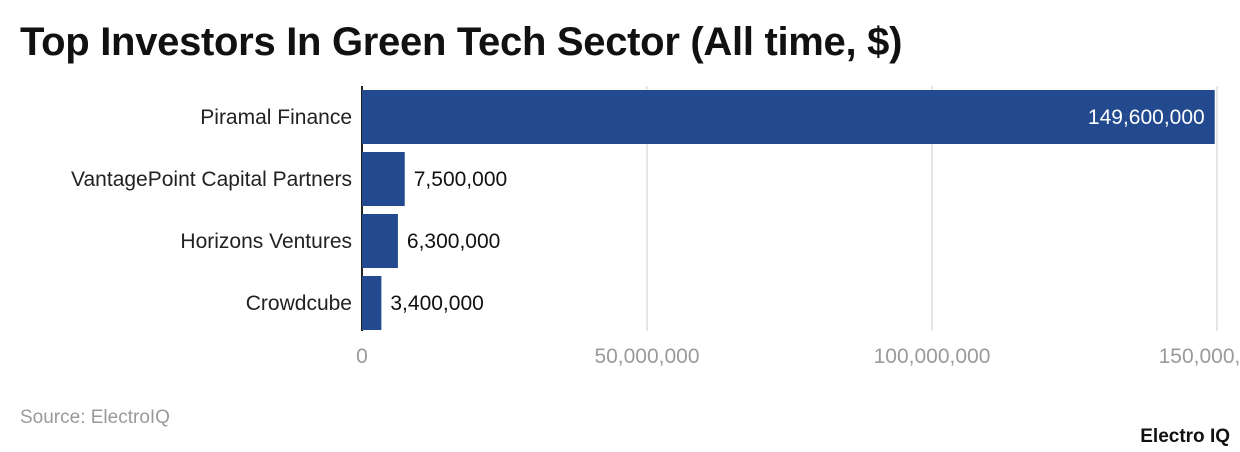 The height and width of the screenshot is (452, 1240). I want to click on value-label: 7,500,000, so click(460, 179).